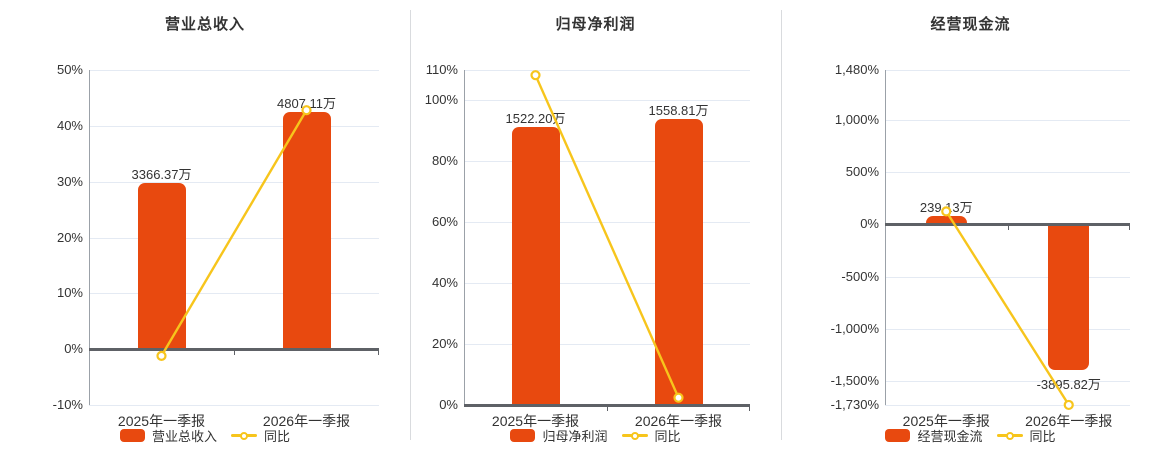  I want to click on legend-bar-label: 归母净利润, so click(575, 436).